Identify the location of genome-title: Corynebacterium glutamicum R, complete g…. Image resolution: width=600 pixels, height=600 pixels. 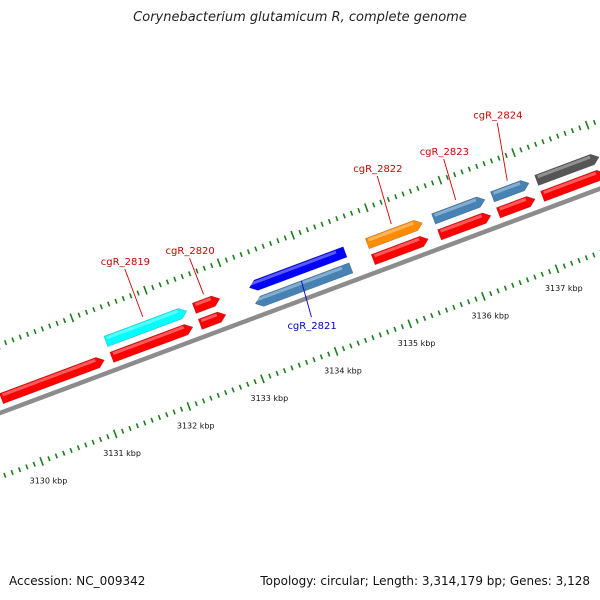
(300, 17).